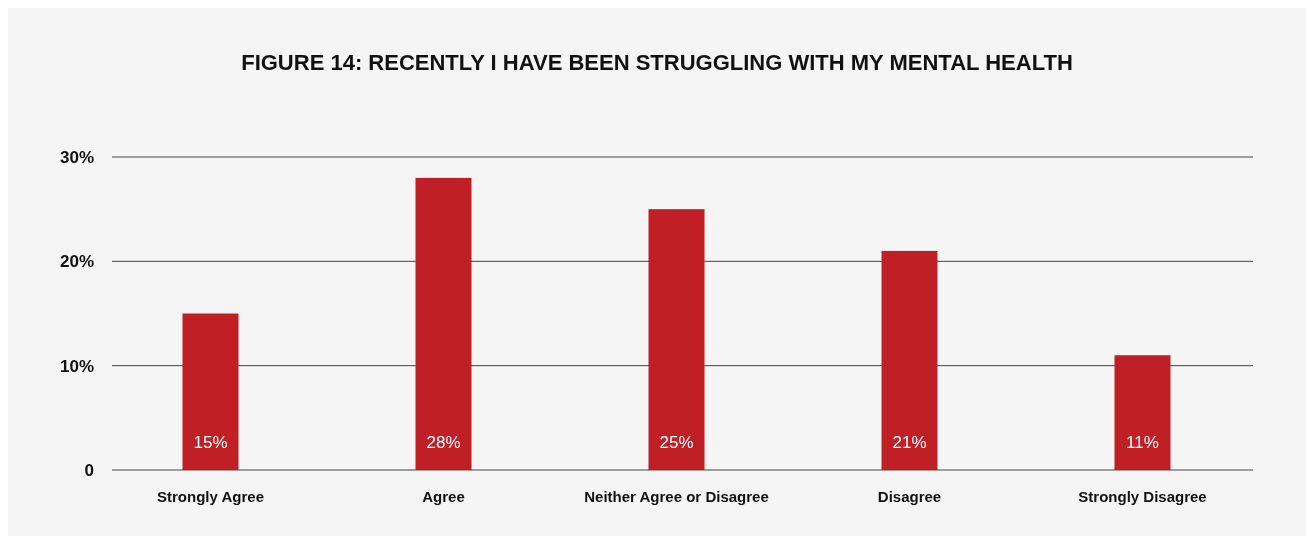 The width and height of the screenshot is (1314, 544). Describe the element at coordinates (676, 442) in the screenshot. I see `data-label: 25%` at that location.